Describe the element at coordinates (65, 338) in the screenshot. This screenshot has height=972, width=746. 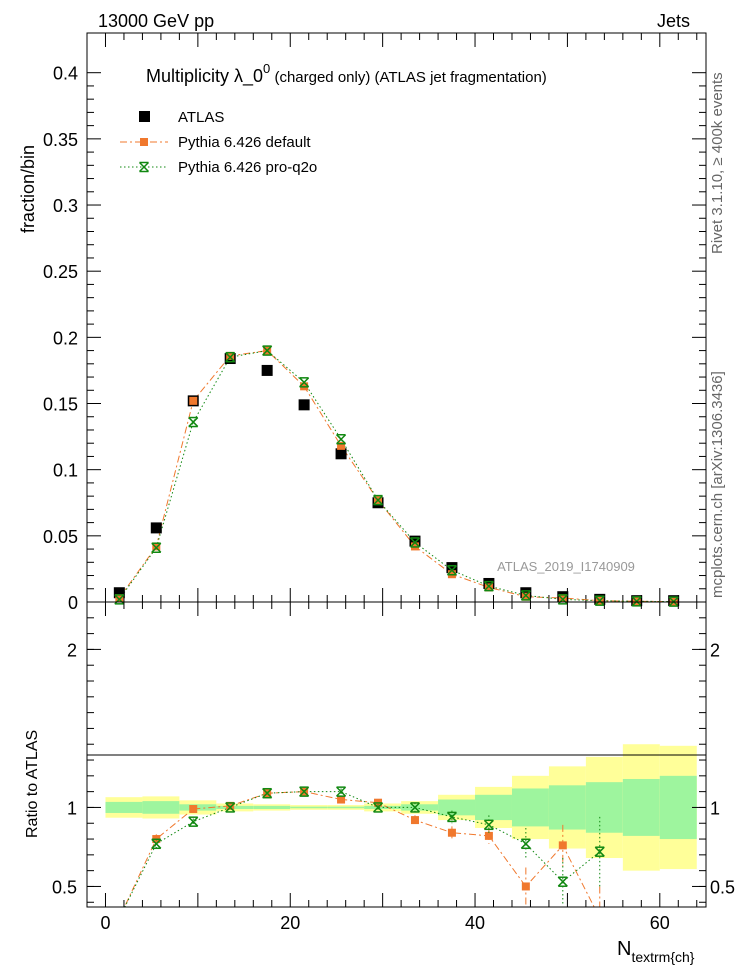
I see `main-y-tick-label: 0.2` at that location.